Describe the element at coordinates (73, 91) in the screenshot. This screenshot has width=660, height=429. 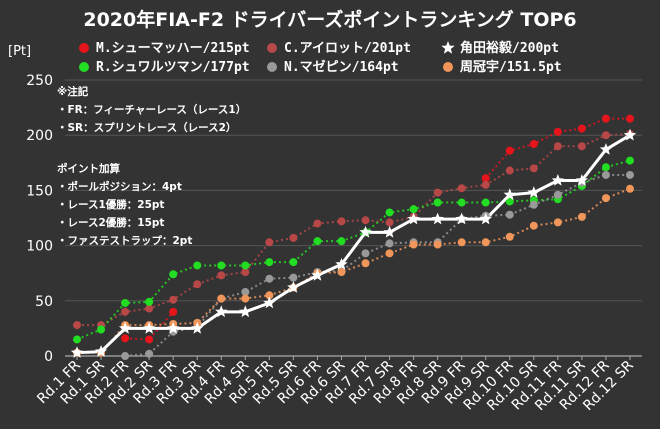
I see `notes-title: ※注記` at that location.